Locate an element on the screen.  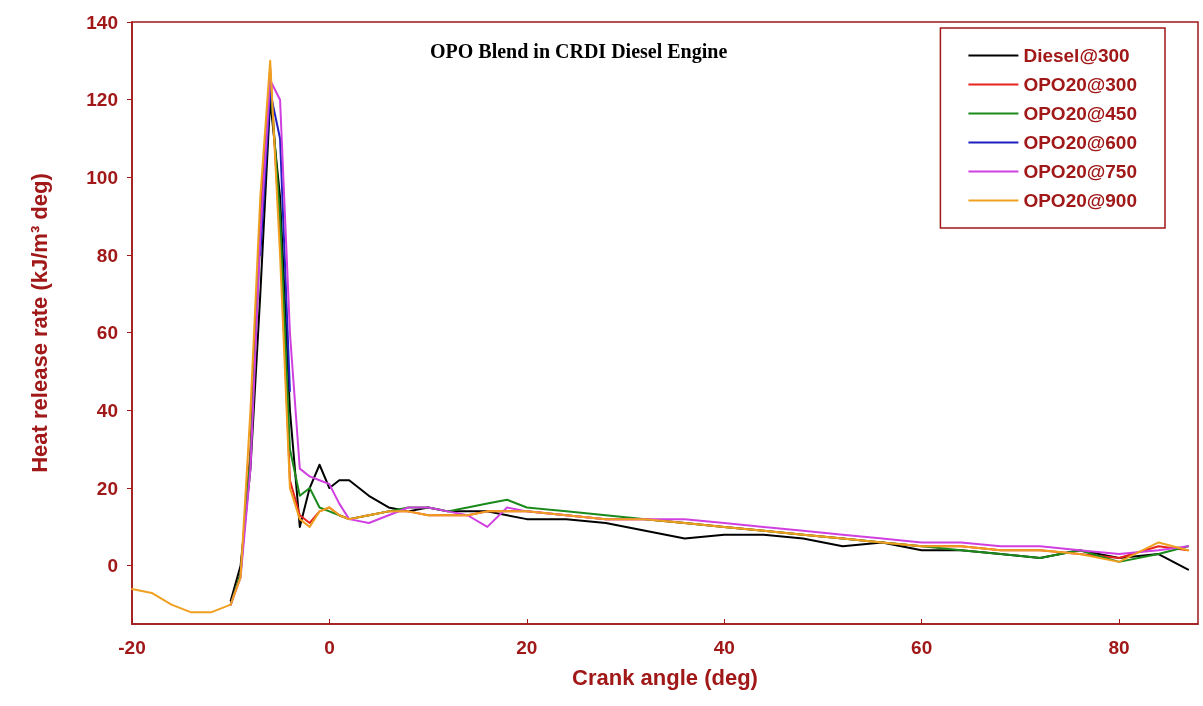
x-tick-label: 60 is located at coordinates (922, 647).